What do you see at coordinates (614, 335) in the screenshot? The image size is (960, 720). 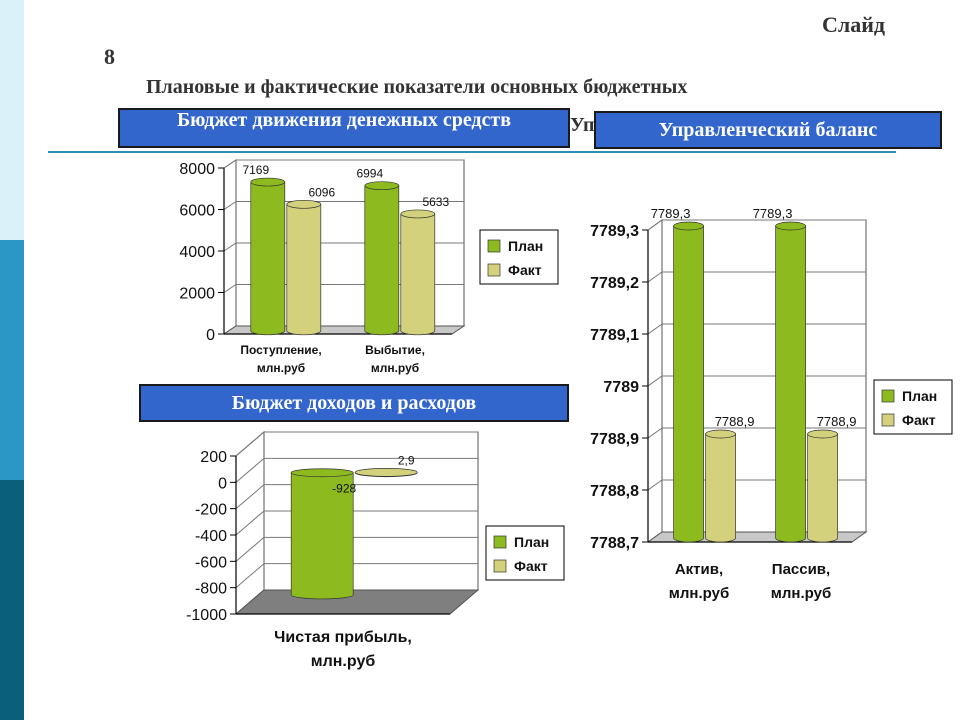 I see `y-tick-4: 7789,1` at bounding box center [614, 335].